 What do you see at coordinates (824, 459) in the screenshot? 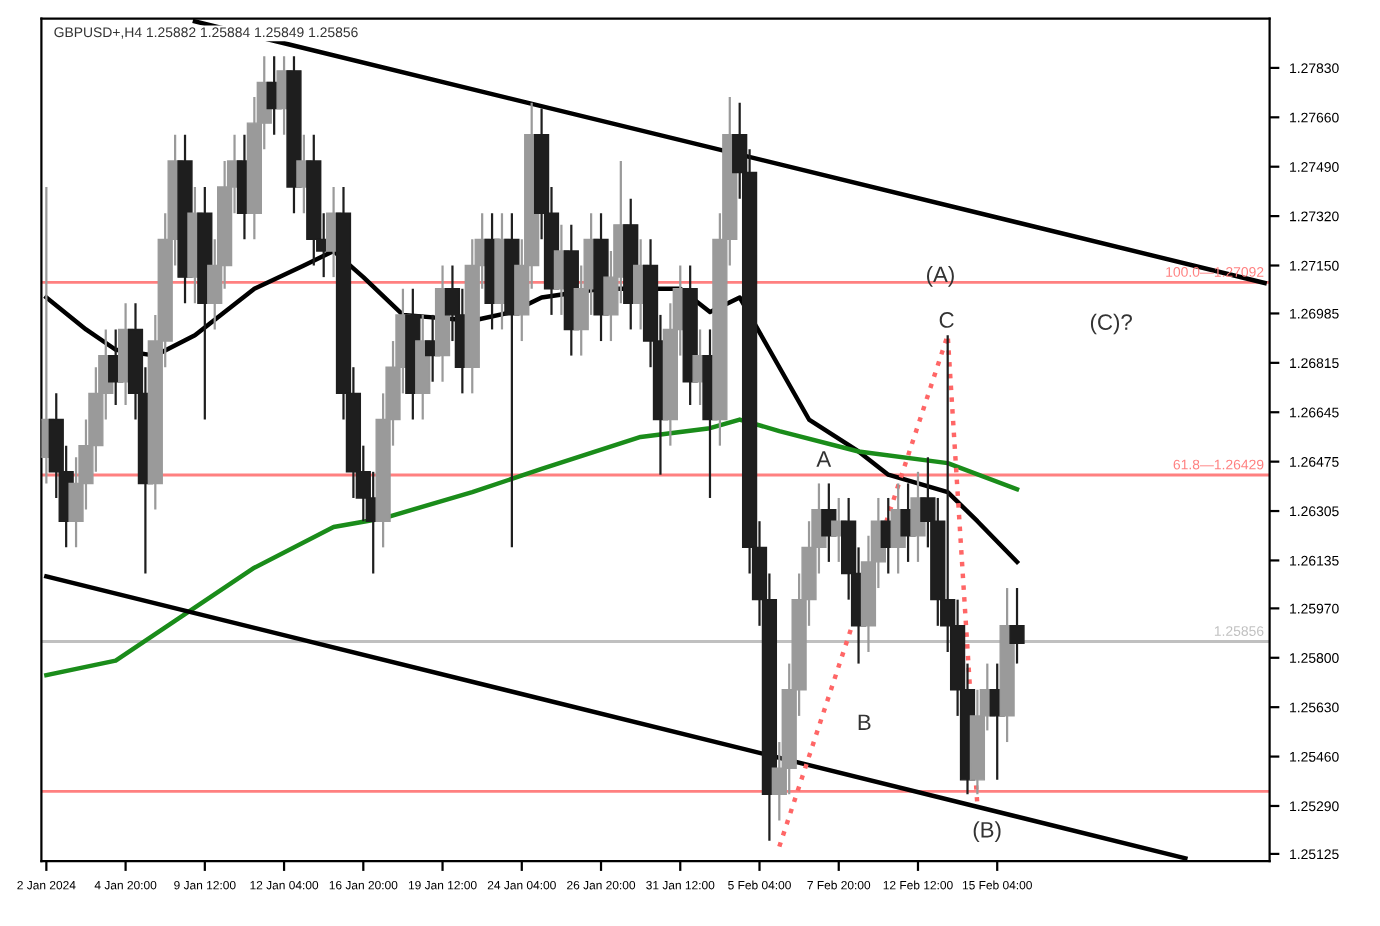
I see `annotation: A` at bounding box center [824, 459].